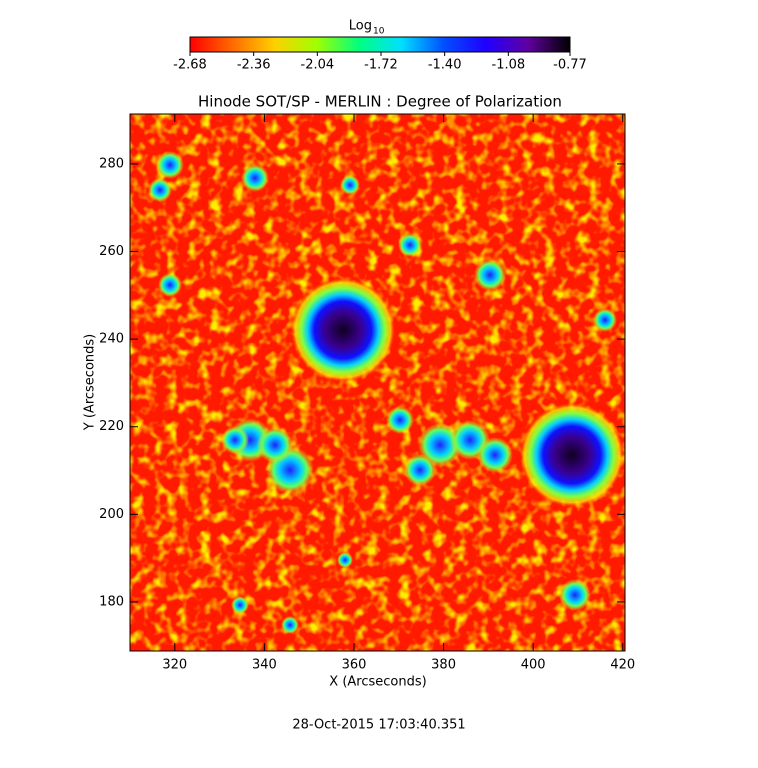  I want to click on y-tick-label: 260, so click(111, 251).